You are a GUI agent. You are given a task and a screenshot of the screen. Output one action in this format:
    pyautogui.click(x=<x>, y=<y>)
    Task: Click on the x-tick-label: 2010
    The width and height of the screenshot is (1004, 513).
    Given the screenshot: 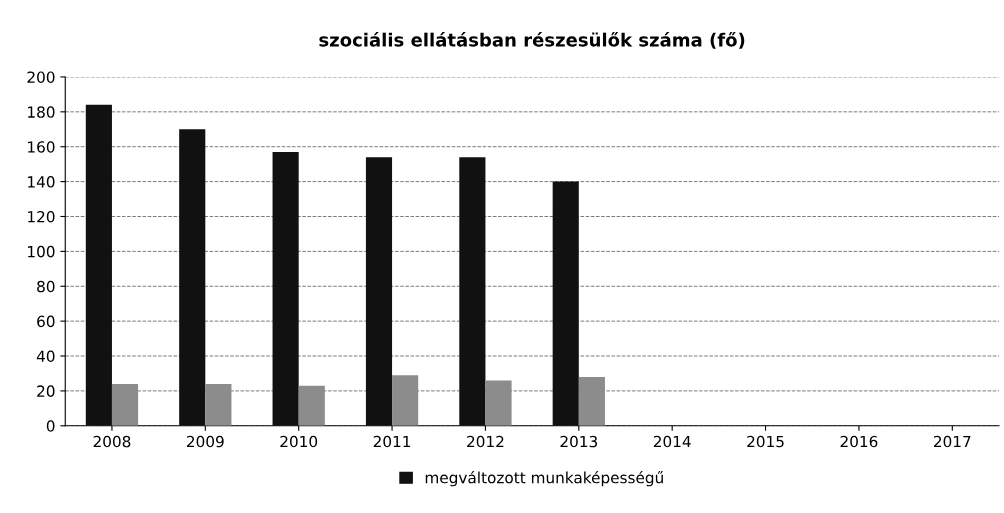 What is the action you would take?
    pyautogui.click(x=299, y=441)
    